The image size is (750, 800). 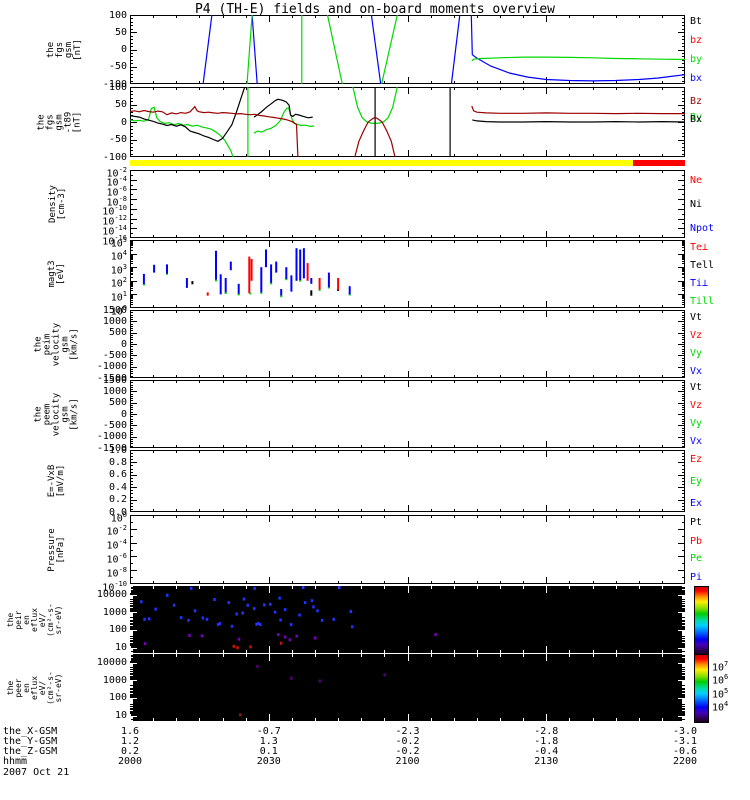 I want to click on y-tick-label: 1500, so click(x=114, y=310).